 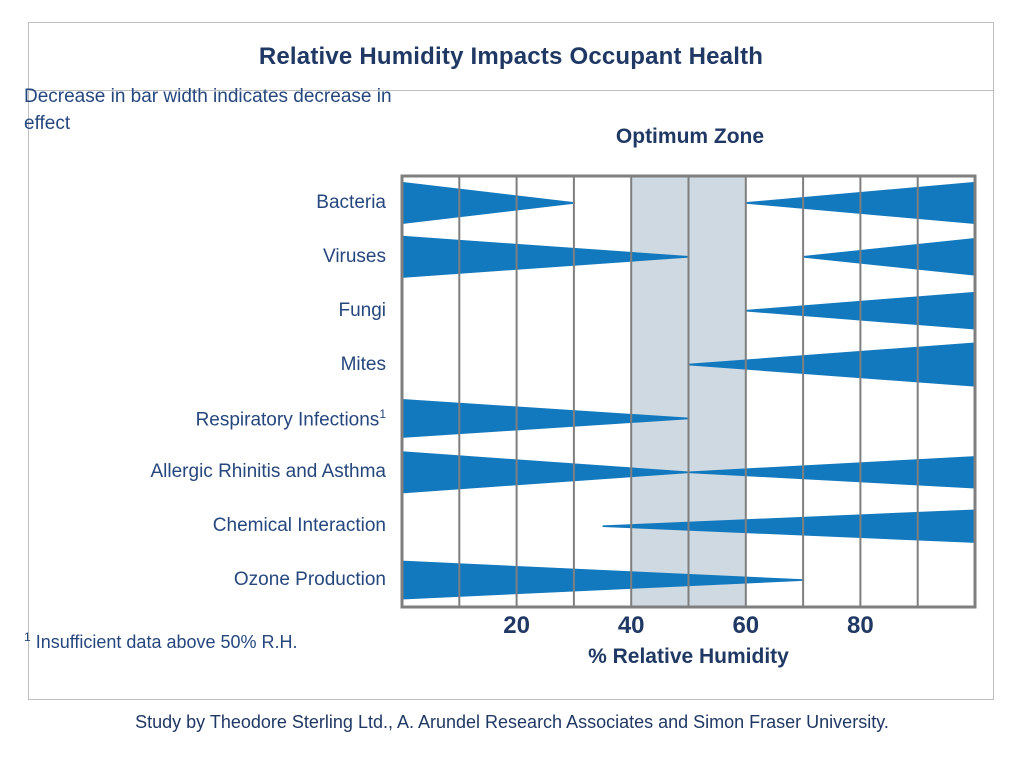 What do you see at coordinates (362, 310) in the screenshot?
I see `category-label: Fungi` at bounding box center [362, 310].